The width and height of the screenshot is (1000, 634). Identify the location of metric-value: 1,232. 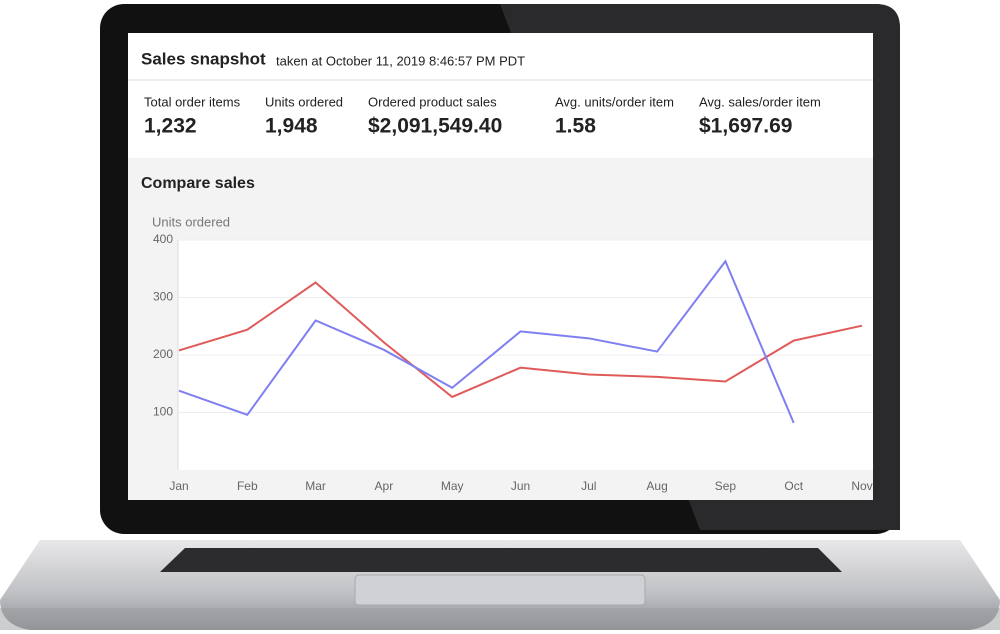
(170, 126).